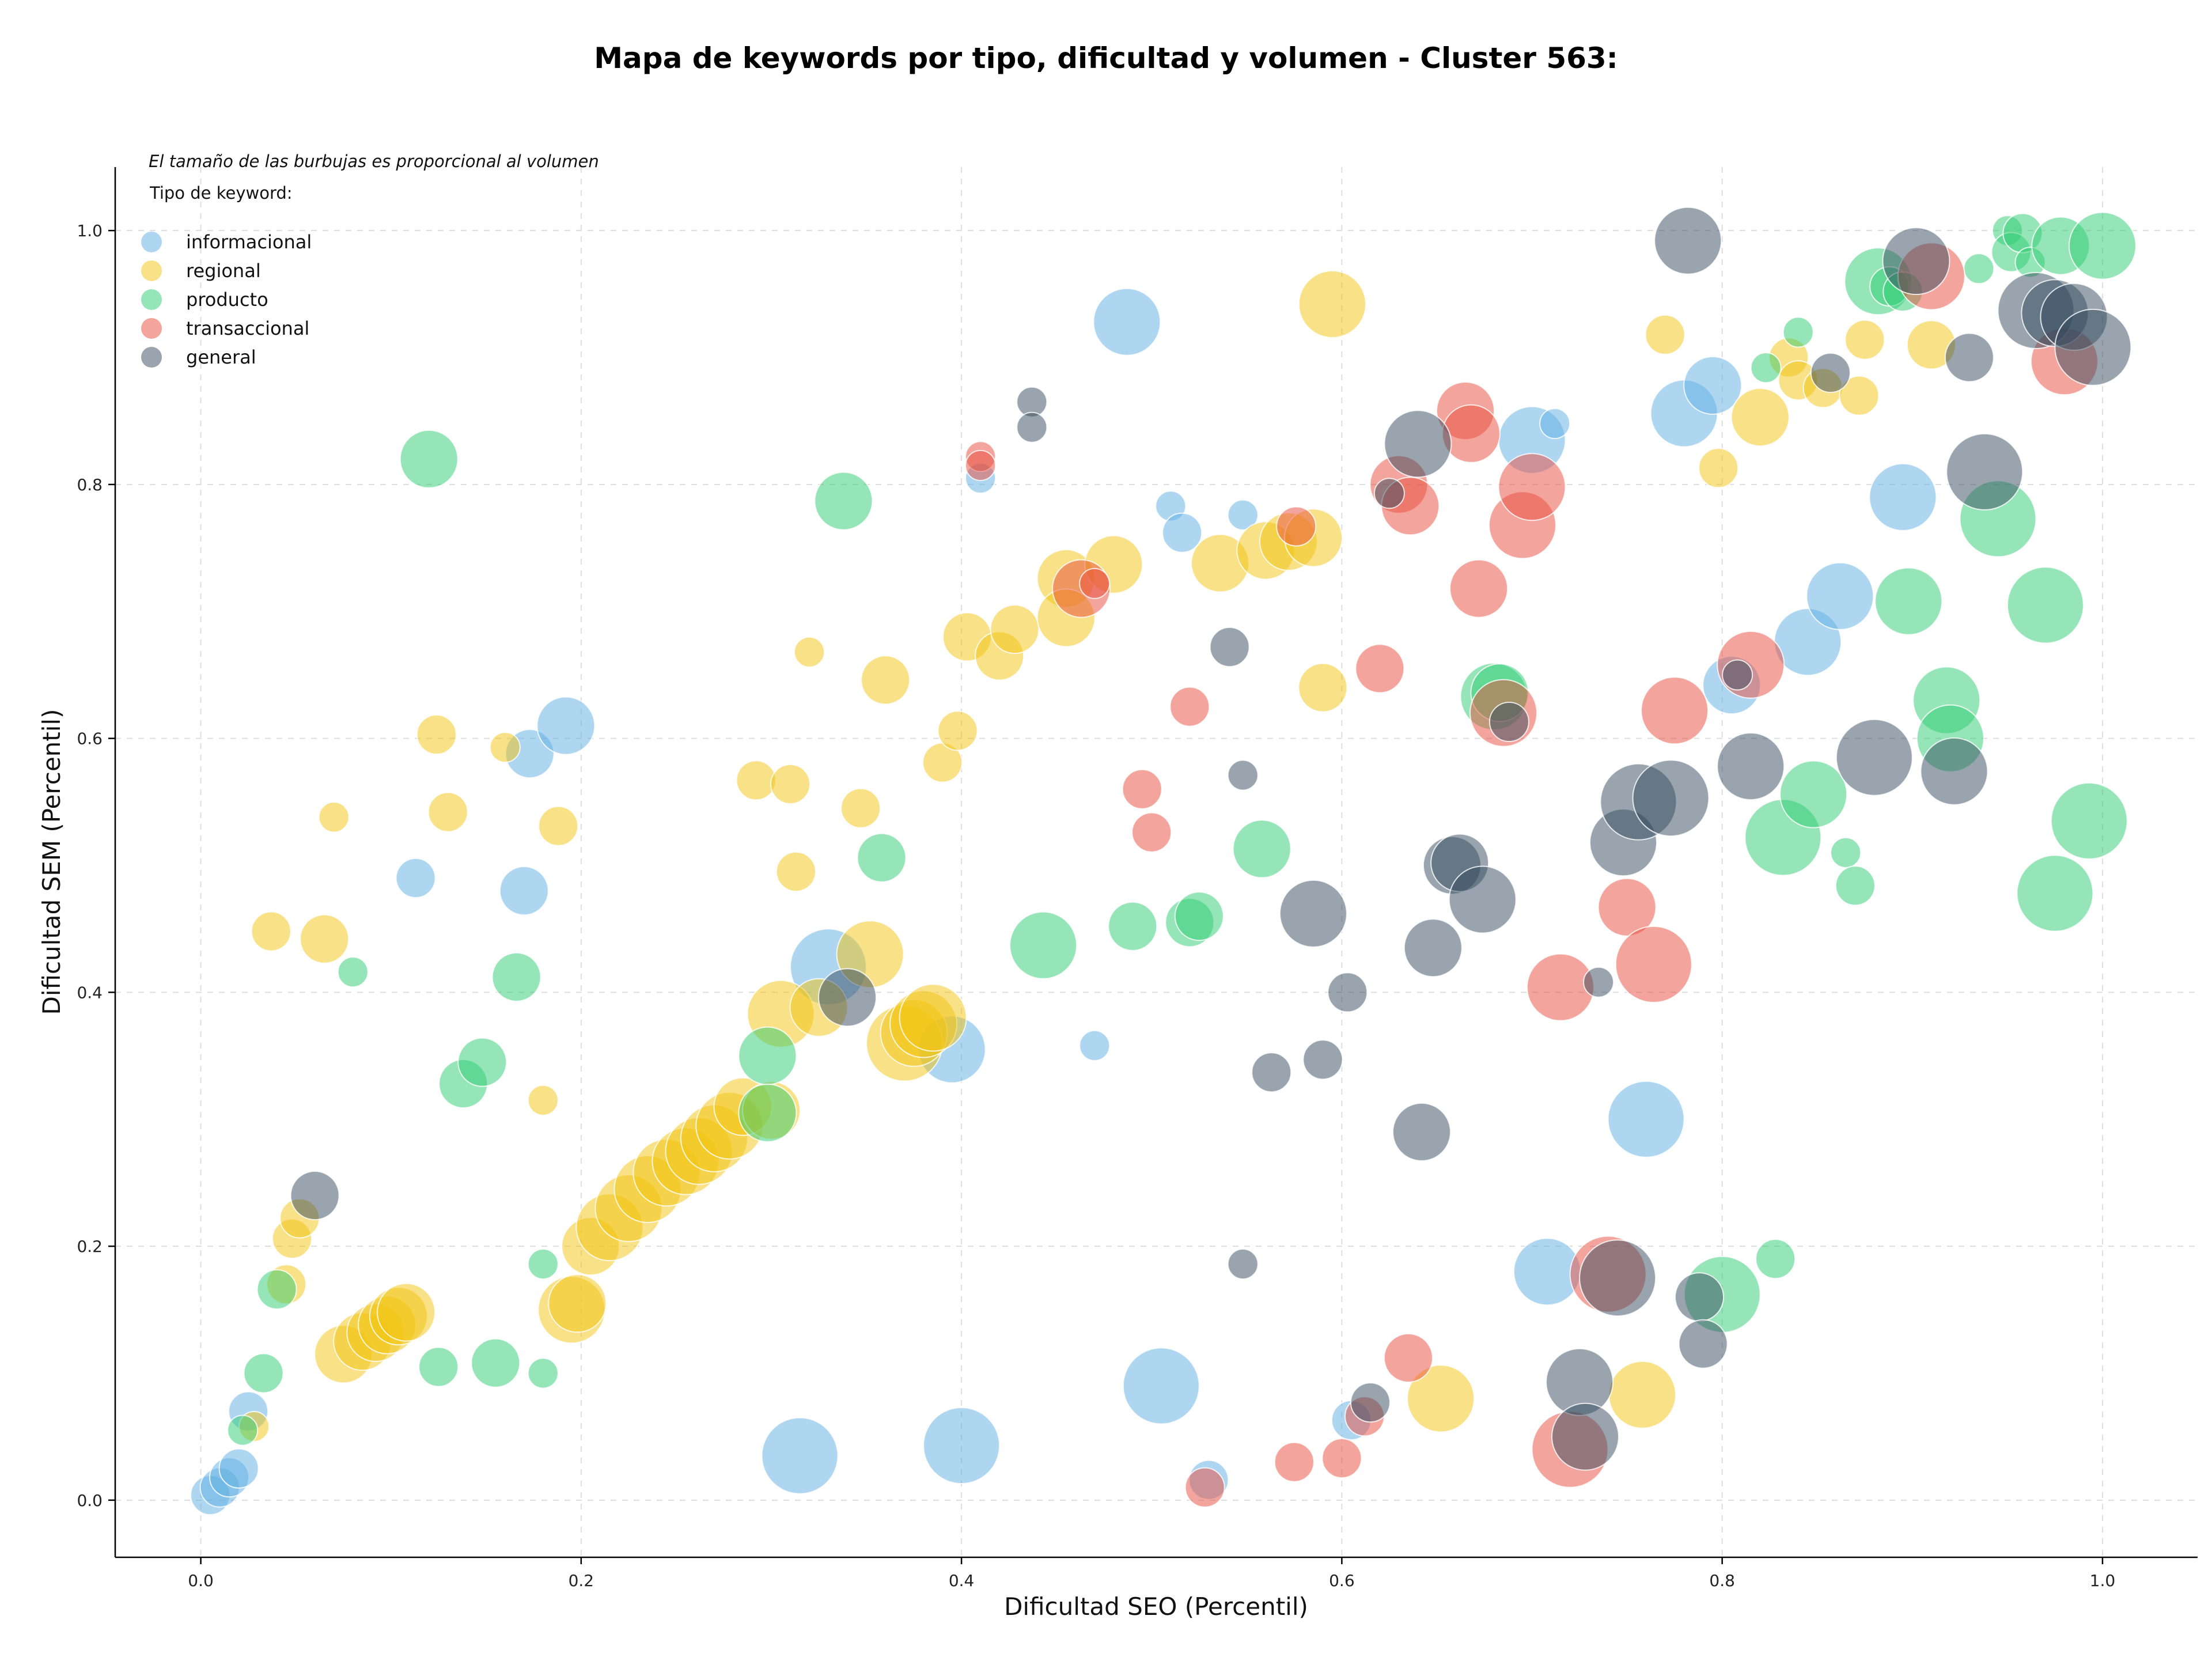 The image size is (2212, 1661). I want to click on y-tick-label: 1.0, so click(90, 230).